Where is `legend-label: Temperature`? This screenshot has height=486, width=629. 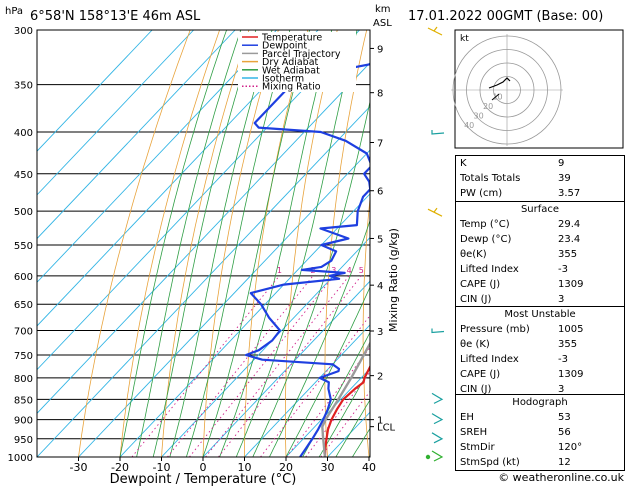
legend-label: Temperature is located at coordinates (291, 38).